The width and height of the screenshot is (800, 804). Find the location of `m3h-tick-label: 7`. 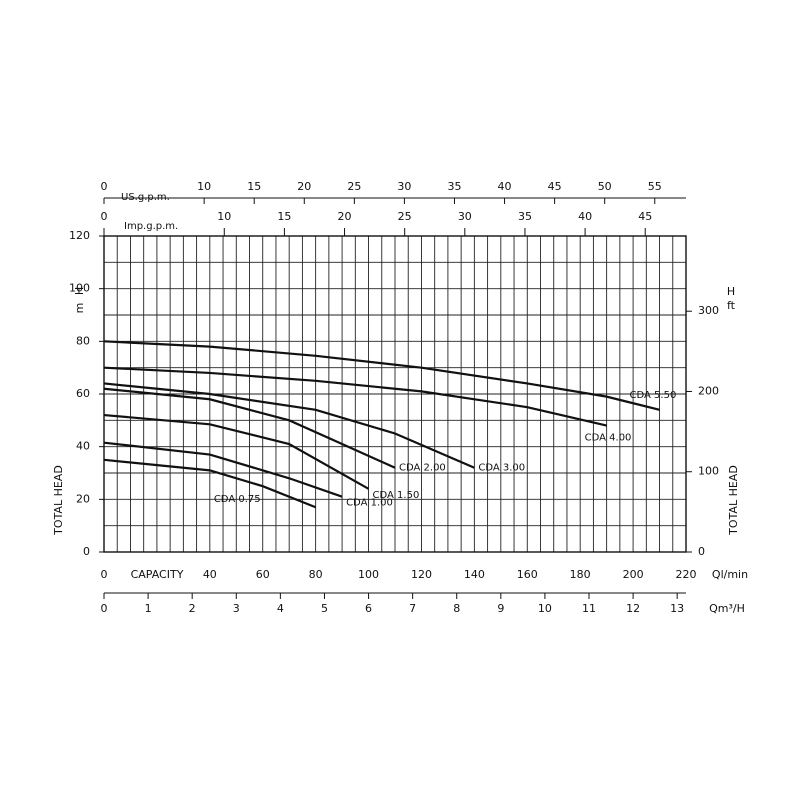

m3h-tick-label: 7 is located at coordinates (412, 608).